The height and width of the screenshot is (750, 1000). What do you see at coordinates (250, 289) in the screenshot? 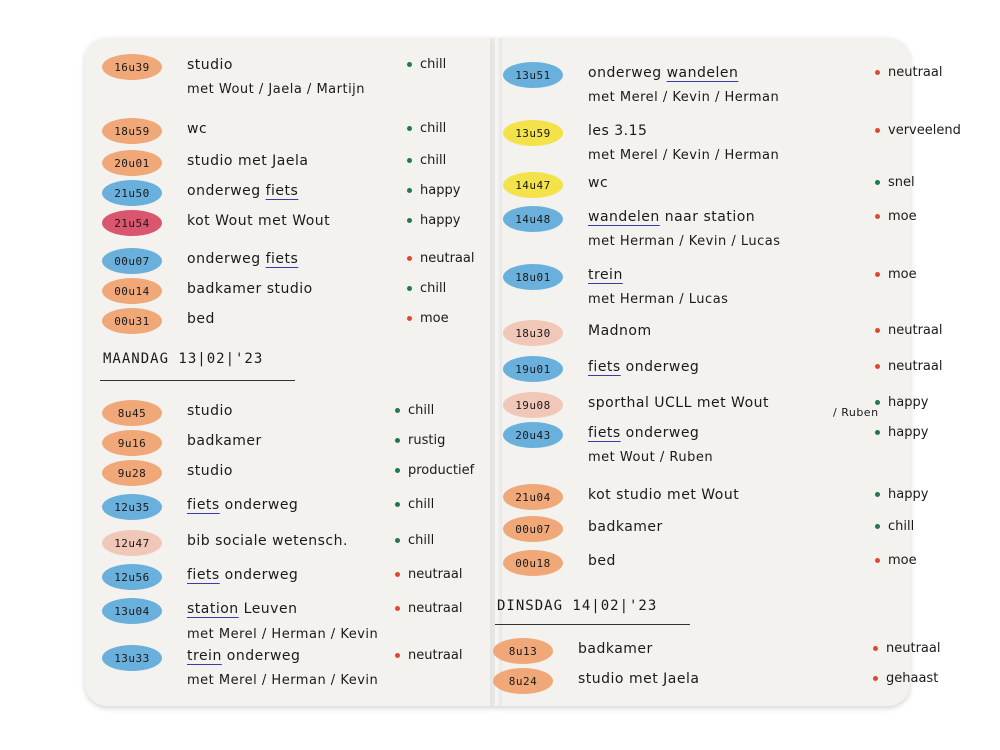
I see `activity-label: badkamer studio` at bounding box center [250, 289].